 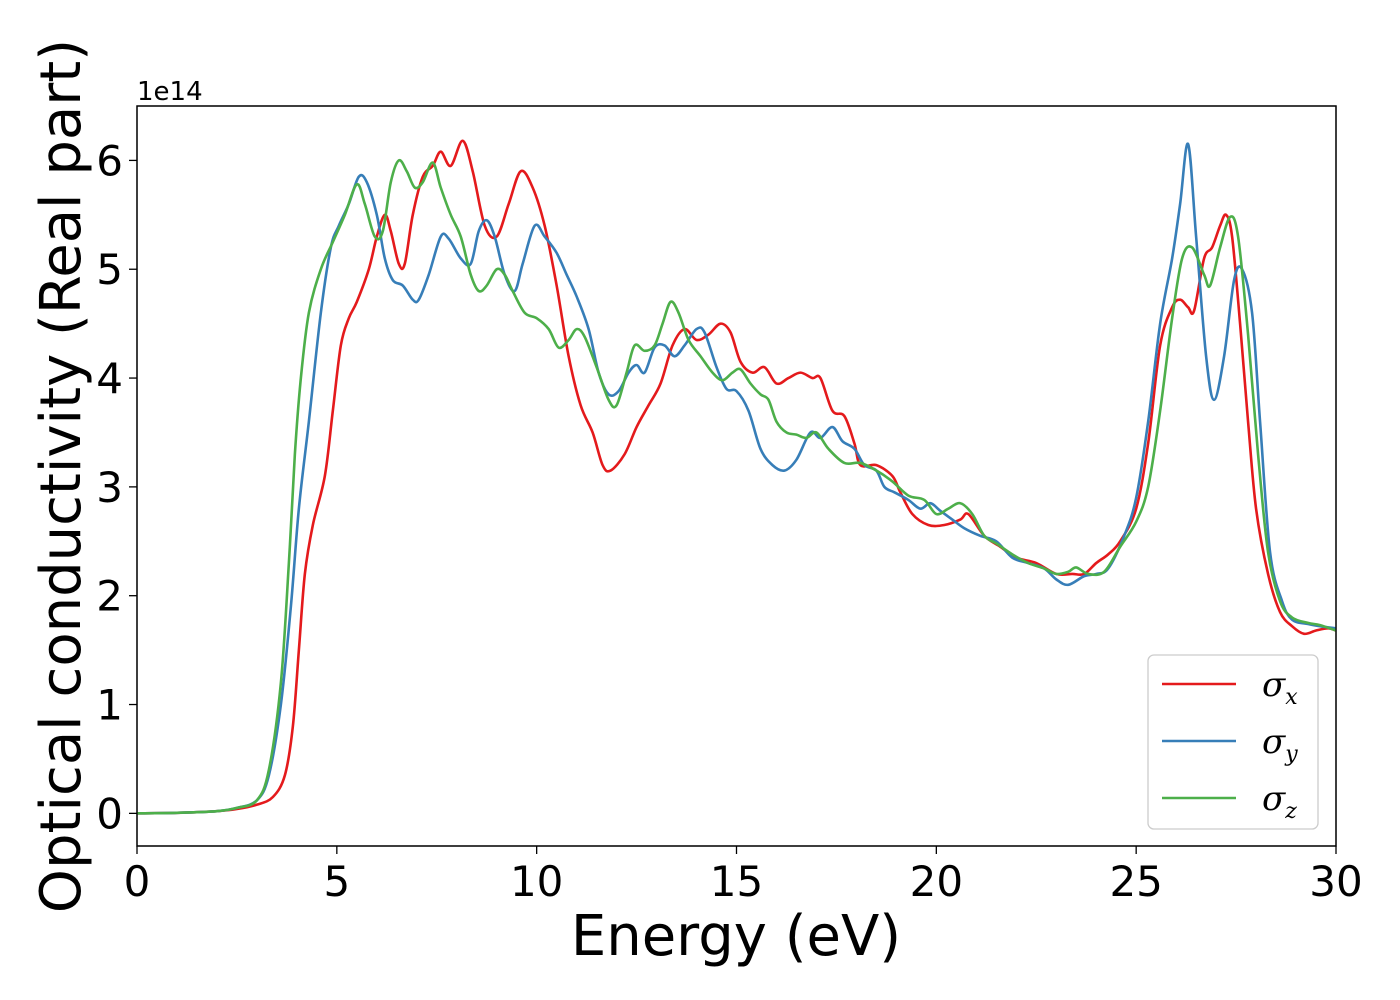 What do you see at coordinates (336, 881) in the screenshot?
I see `x-tick-label: 5` at bounding box center [336, 881].